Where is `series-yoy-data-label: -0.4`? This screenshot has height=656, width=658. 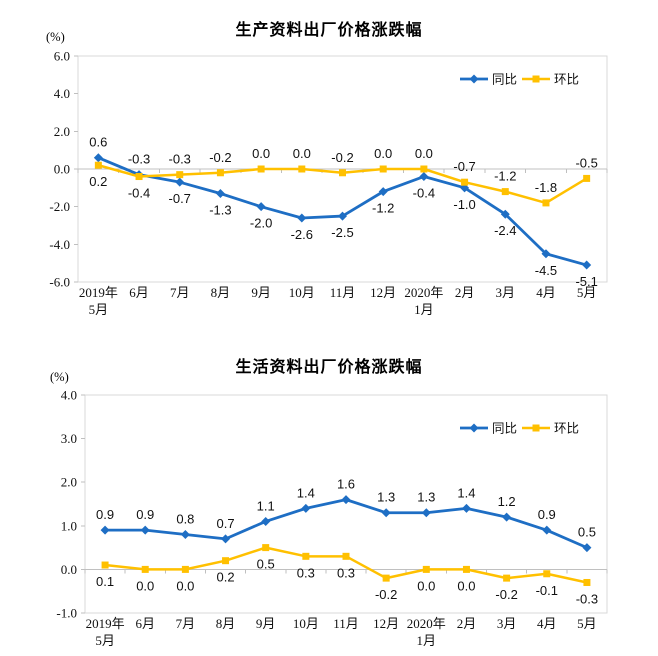
series-yoy-data-label: -0.4 is located at coordinates (424, 193).